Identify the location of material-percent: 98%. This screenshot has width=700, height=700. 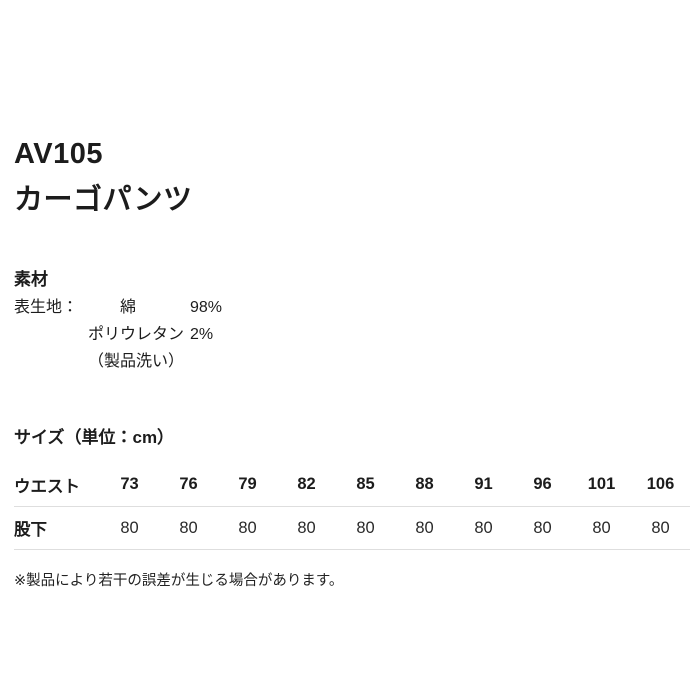
(206, 307).